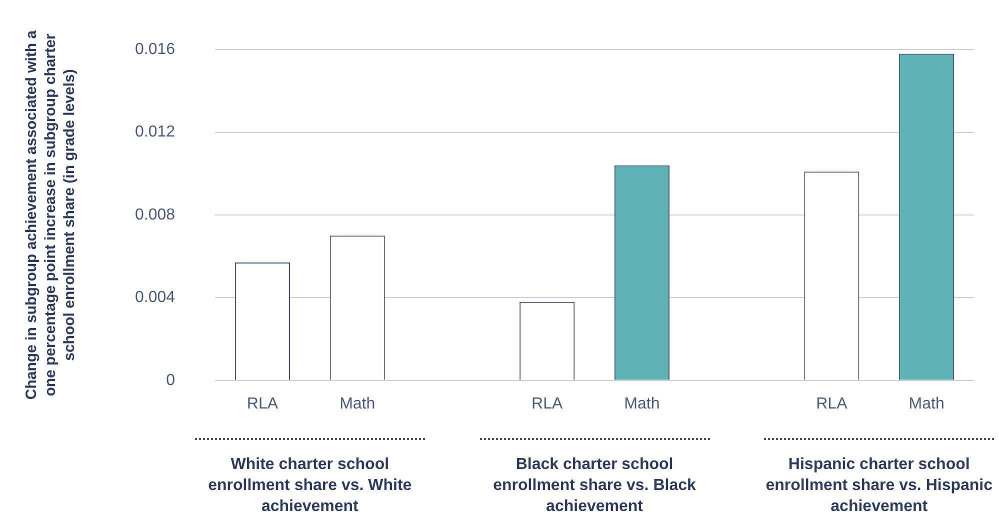  Describe the element at coordinates (50, 215) in the screenshot. I see `y-axis-title: Change in subgroup achievement associated with a one percentage point increase in subgroup charter school enrollment share (in grade levels)` at that location.